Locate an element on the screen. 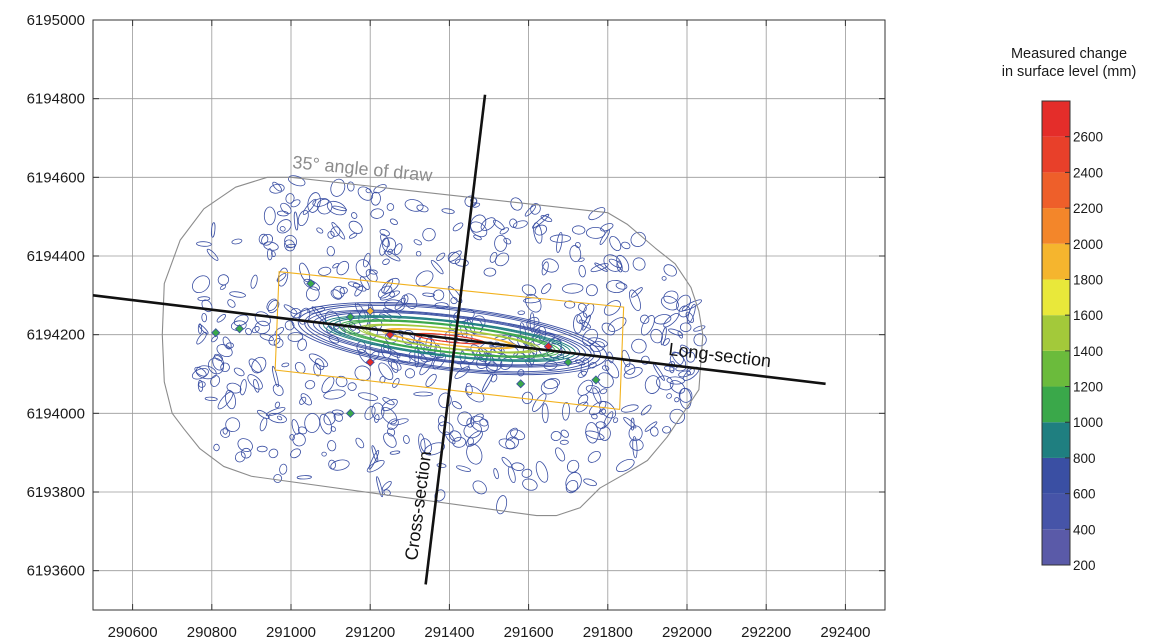  legend-label: 600 is located at coordinates (1084, 494).